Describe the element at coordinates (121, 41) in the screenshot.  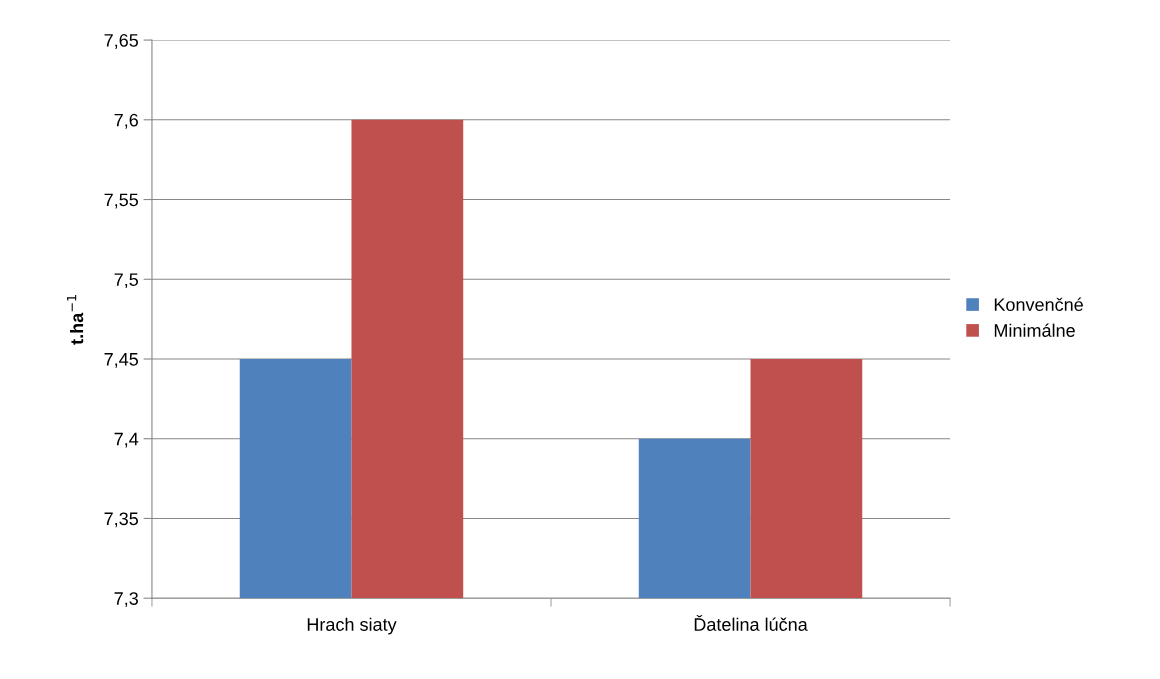
I see `y-tick-label: 7,65` at that location.